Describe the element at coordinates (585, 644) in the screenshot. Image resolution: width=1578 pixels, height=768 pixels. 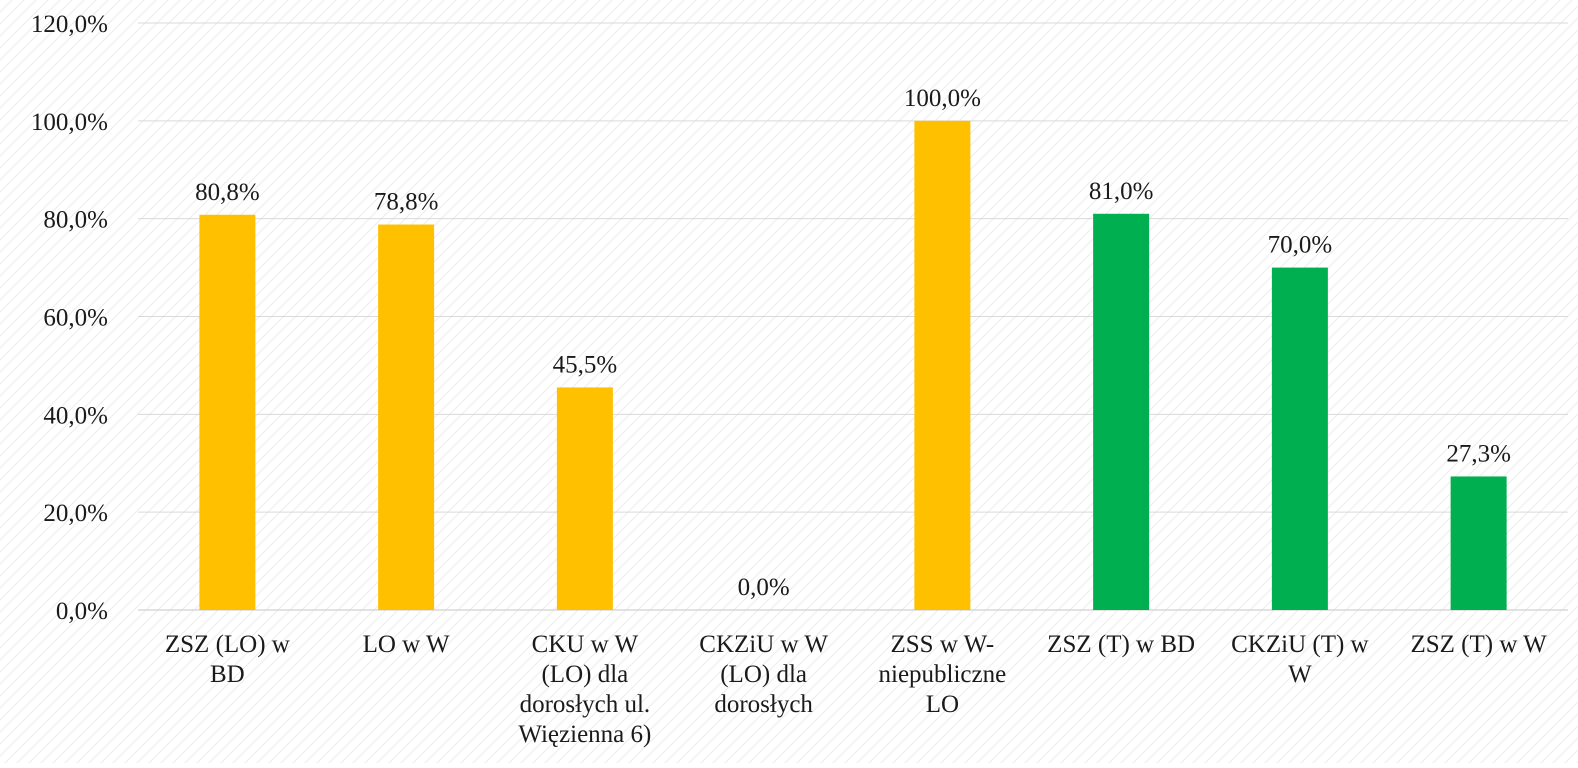
I see `x-tick-label-line: CKU w W` at that location.